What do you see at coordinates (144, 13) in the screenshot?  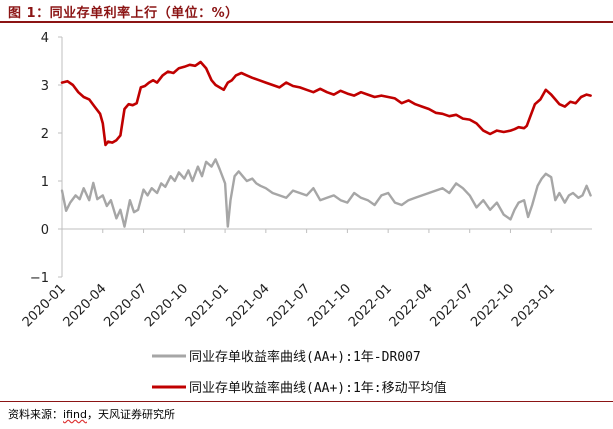 I see `figure-title-text: 同业存单利率上行（单位：%）` at bounding box center [144, 13].